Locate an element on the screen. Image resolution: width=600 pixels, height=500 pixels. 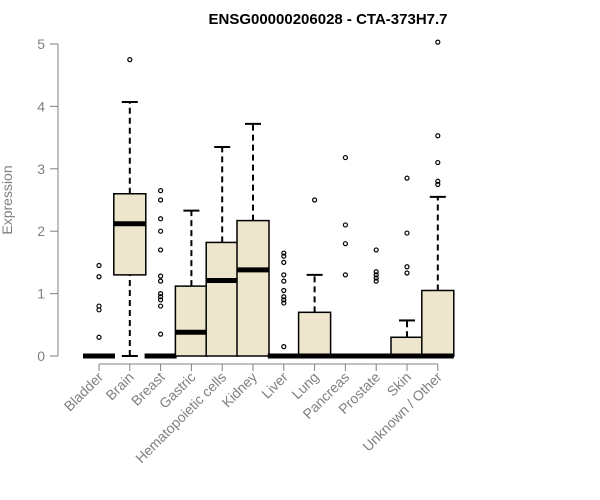
x-tick-label: Kidney is located at coordinates (240, 390).